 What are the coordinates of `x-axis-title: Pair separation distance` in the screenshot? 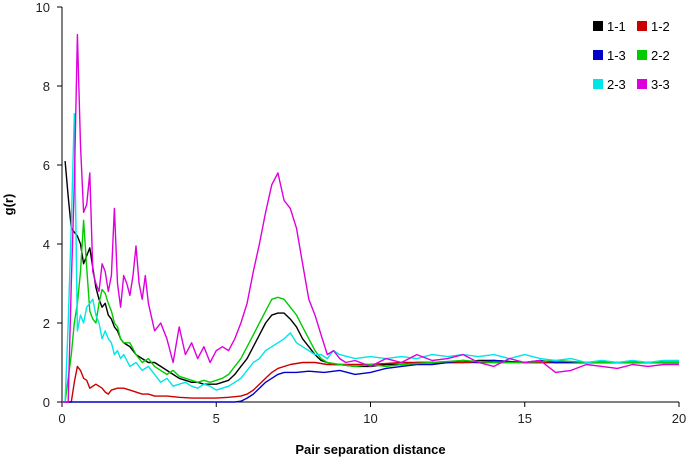 It's located at (370, 449).